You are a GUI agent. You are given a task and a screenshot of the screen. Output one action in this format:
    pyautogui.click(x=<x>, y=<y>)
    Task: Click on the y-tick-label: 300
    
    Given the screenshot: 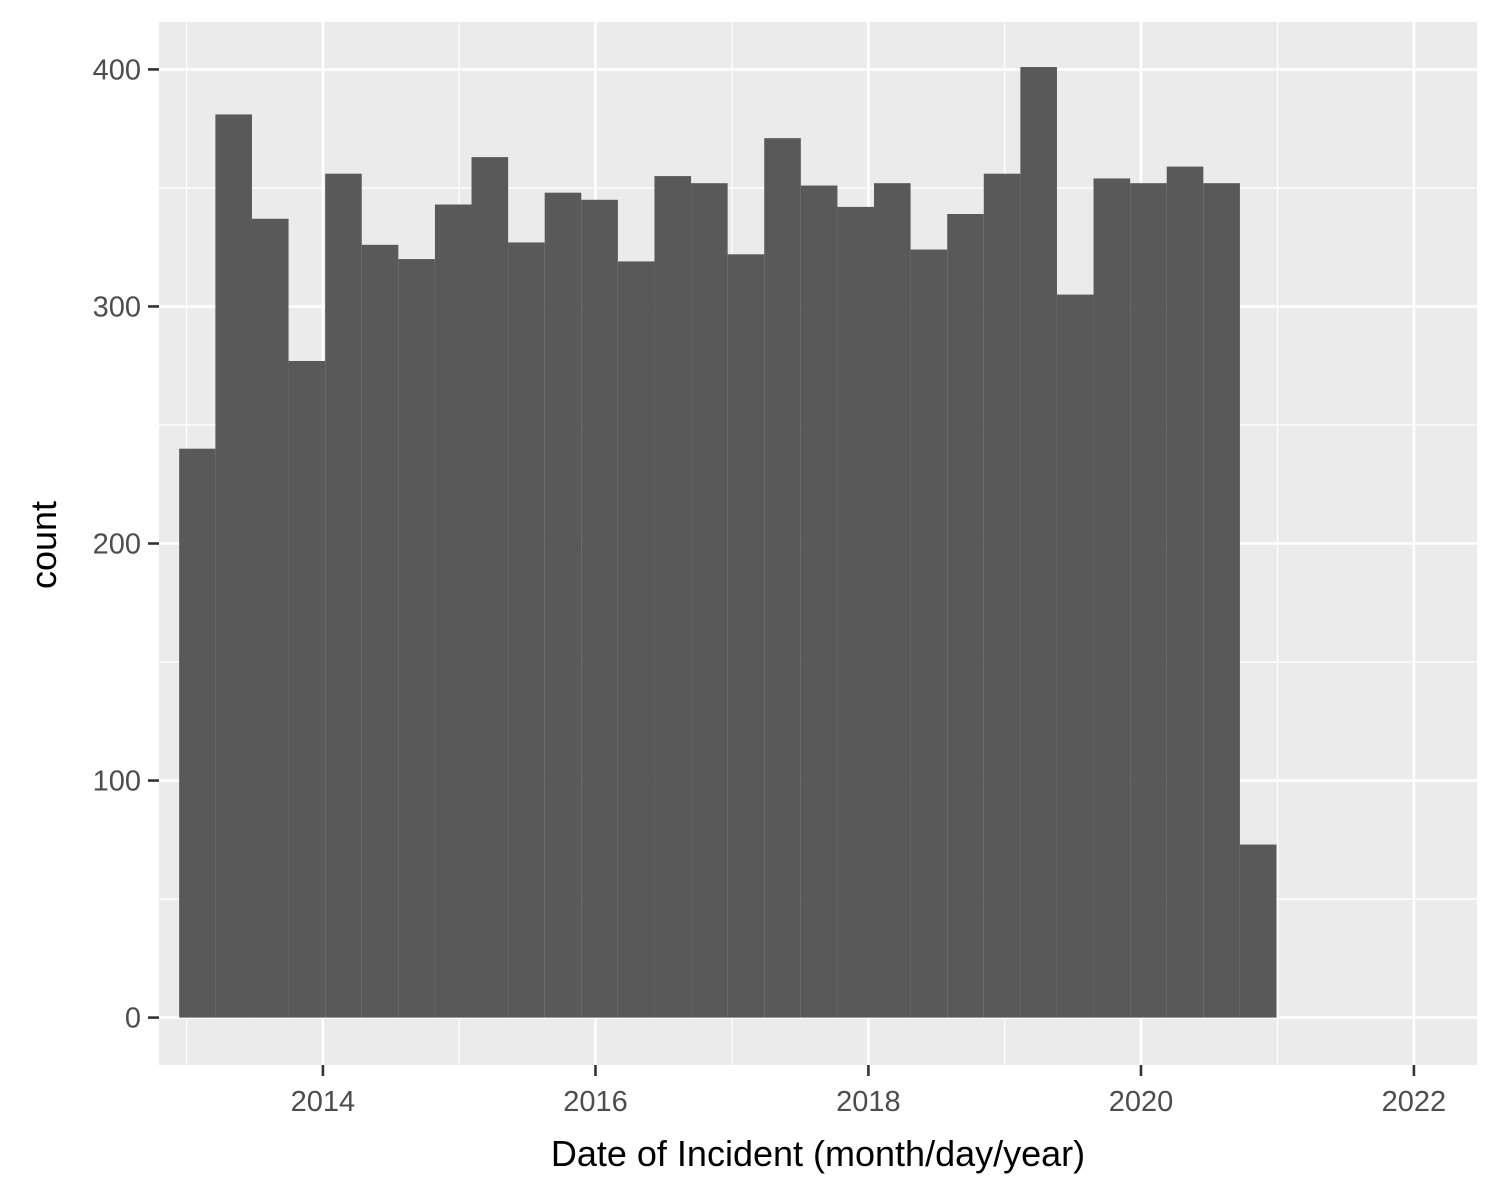 What is the action you would take?
    pyautogui.click(x=117, y=307)
    